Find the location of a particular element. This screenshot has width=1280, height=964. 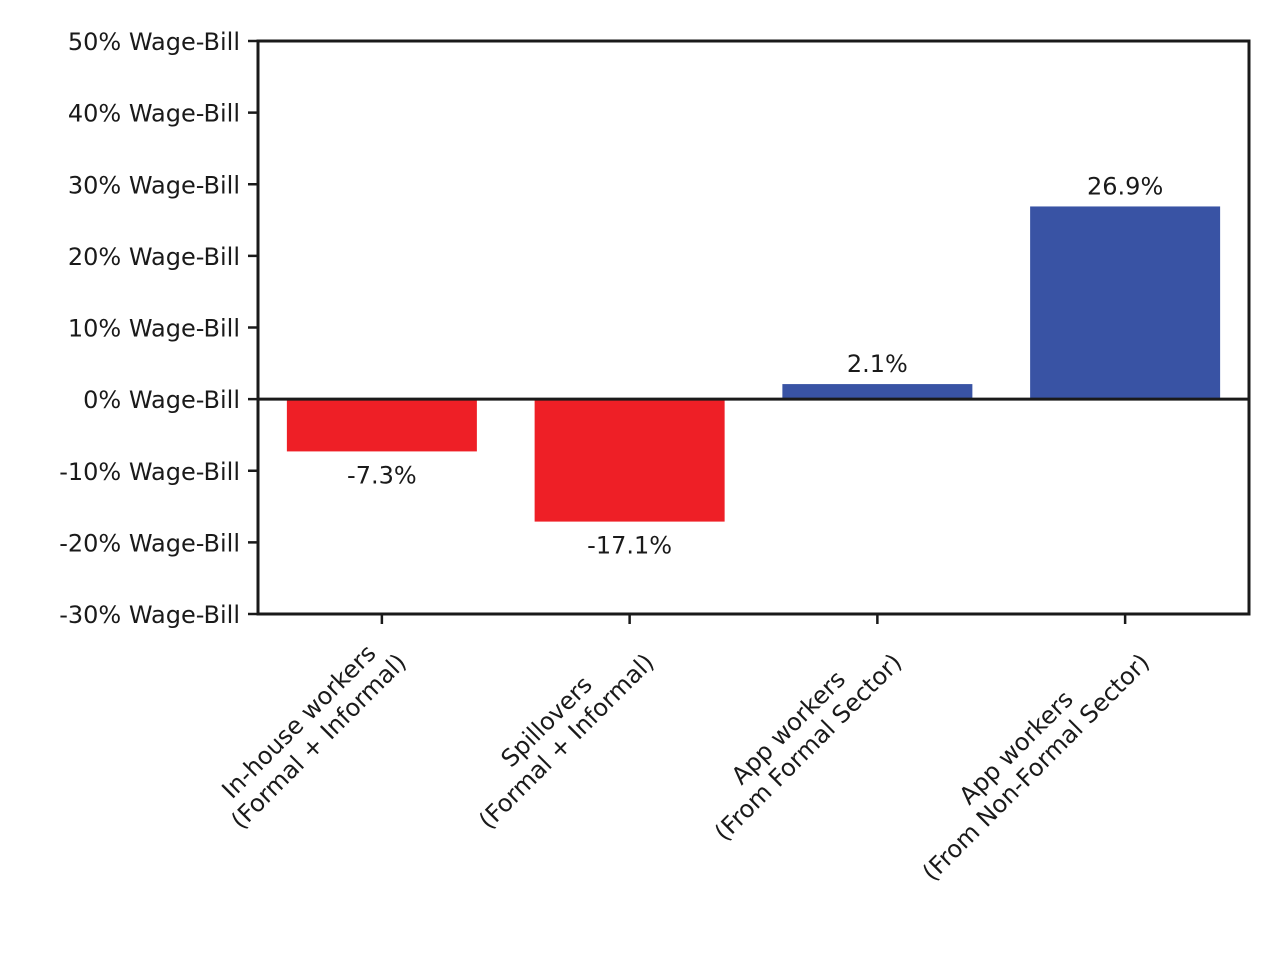

y-tick-label: 50% Wage-Bill is located at coordinates (154, 42).